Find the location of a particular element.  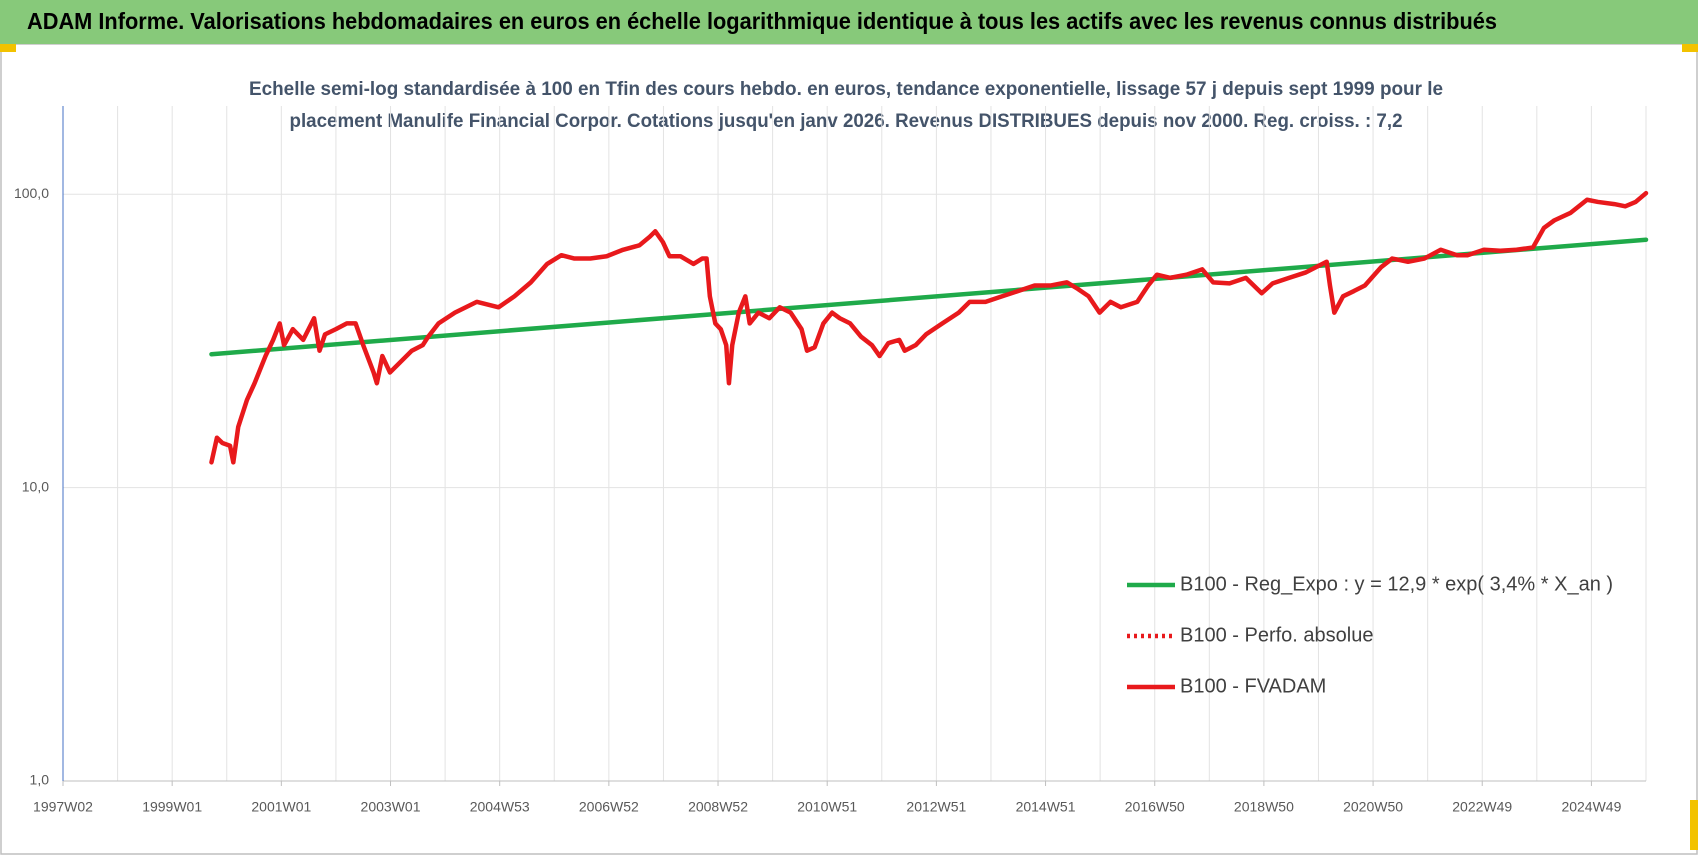

y-tick-label: 10,0 is located at coordinates (35, 486).